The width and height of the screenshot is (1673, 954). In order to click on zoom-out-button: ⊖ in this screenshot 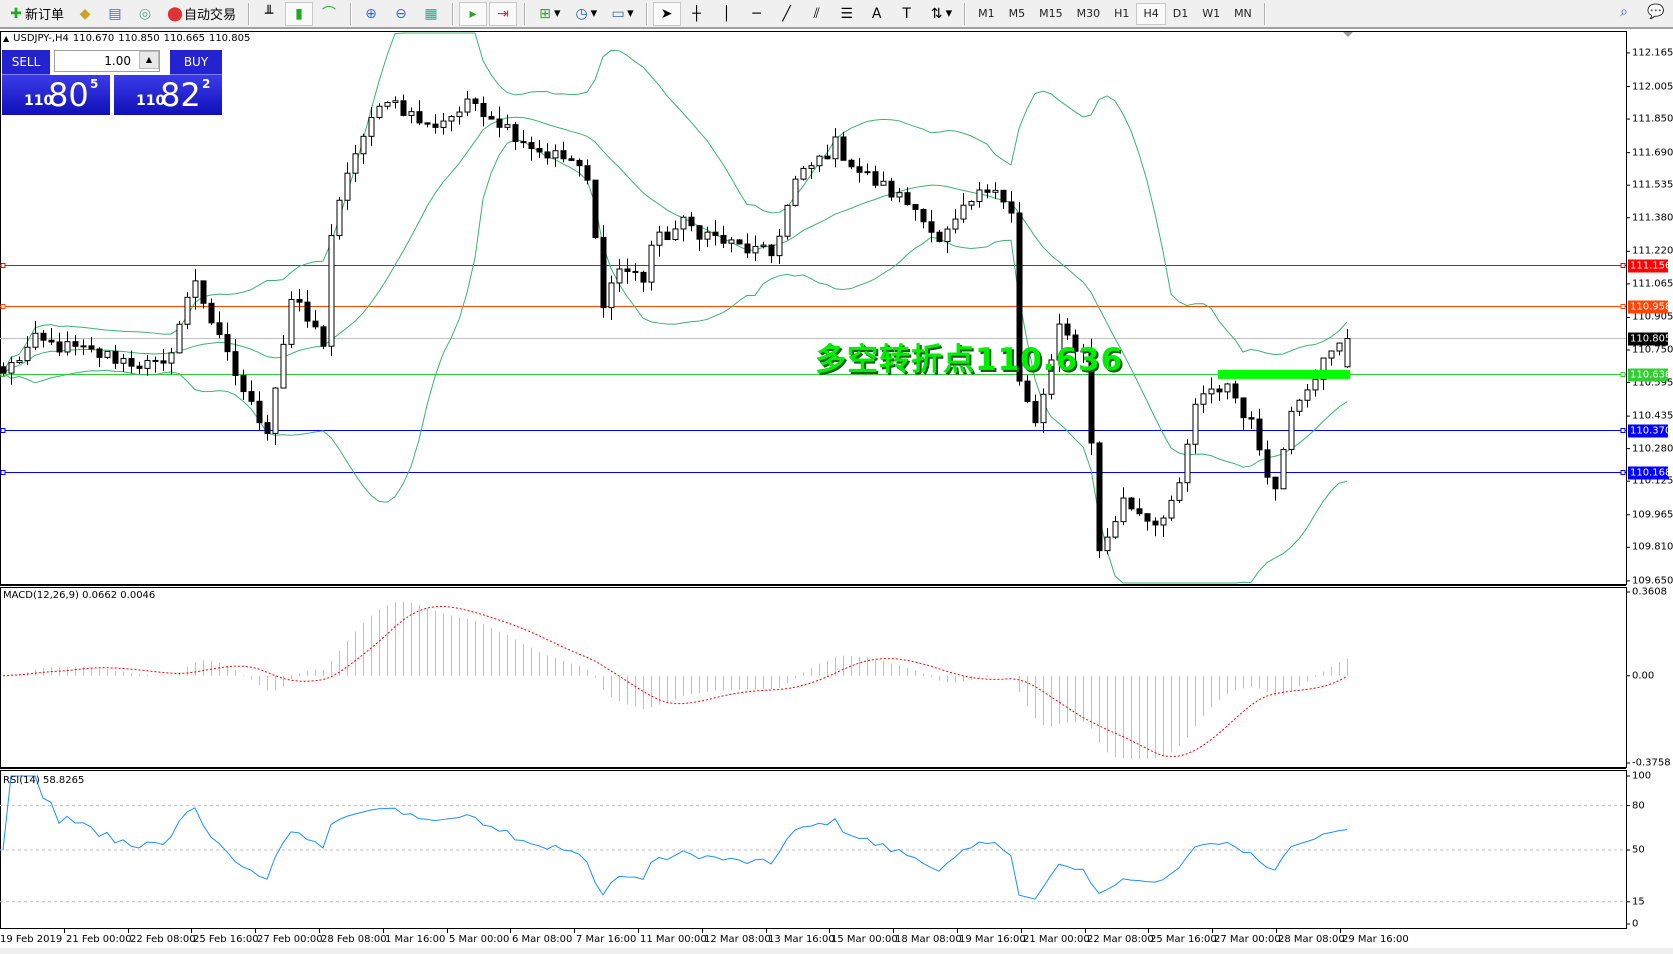, I will do `click(401, 14)`.